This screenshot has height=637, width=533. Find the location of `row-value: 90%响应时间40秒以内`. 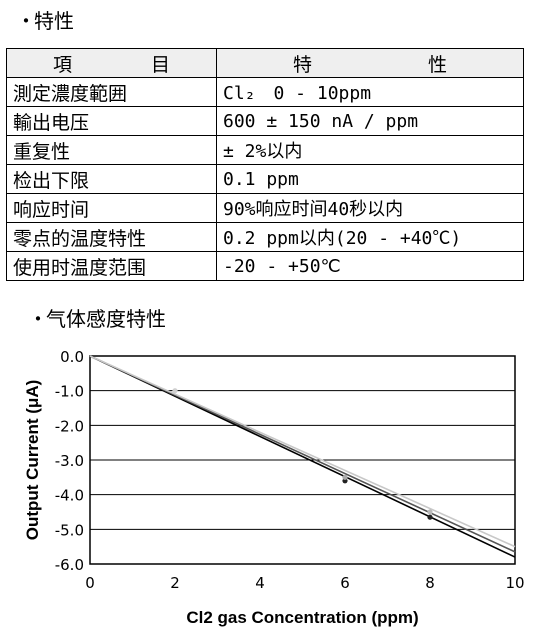

row-value: 90%响应时间40秒以内 is located at coordinates (370, 208).